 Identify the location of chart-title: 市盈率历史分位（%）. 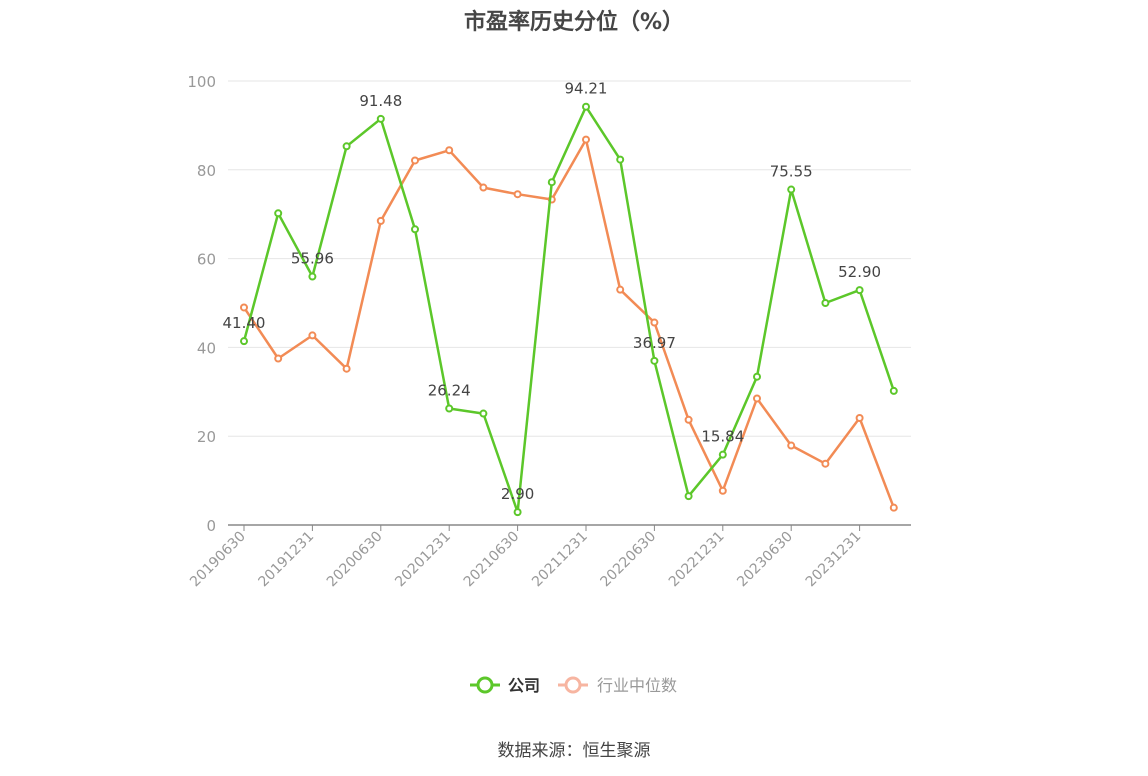
(574, 22).